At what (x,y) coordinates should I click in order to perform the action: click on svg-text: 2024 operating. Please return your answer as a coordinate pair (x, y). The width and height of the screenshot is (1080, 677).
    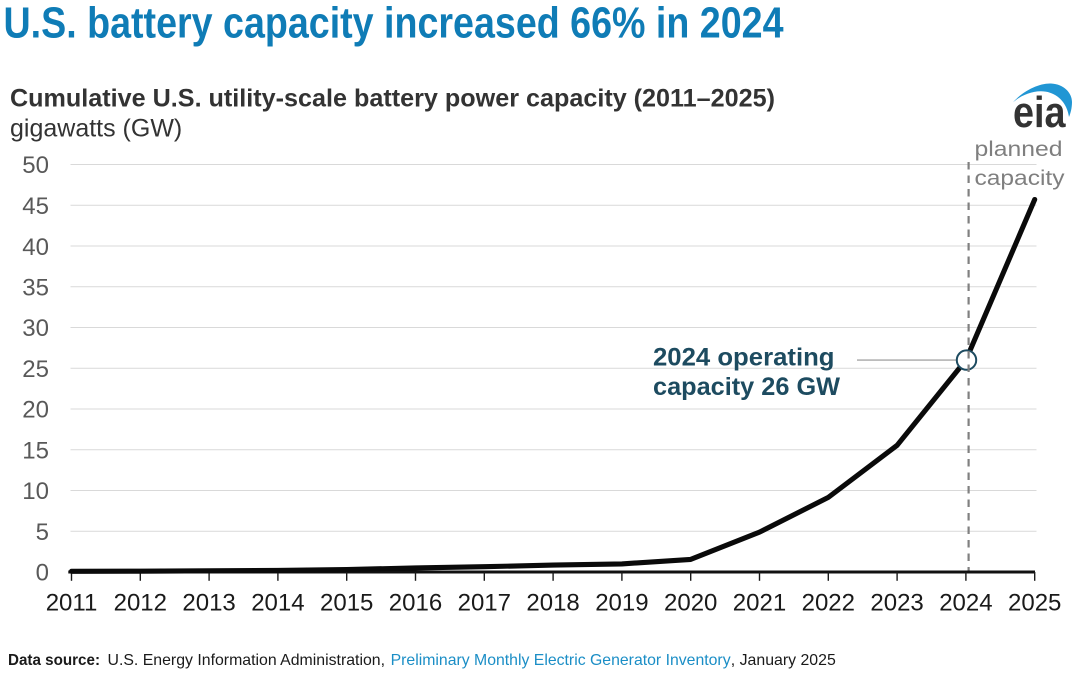
    Looking at the image, I should click on (744, 358).